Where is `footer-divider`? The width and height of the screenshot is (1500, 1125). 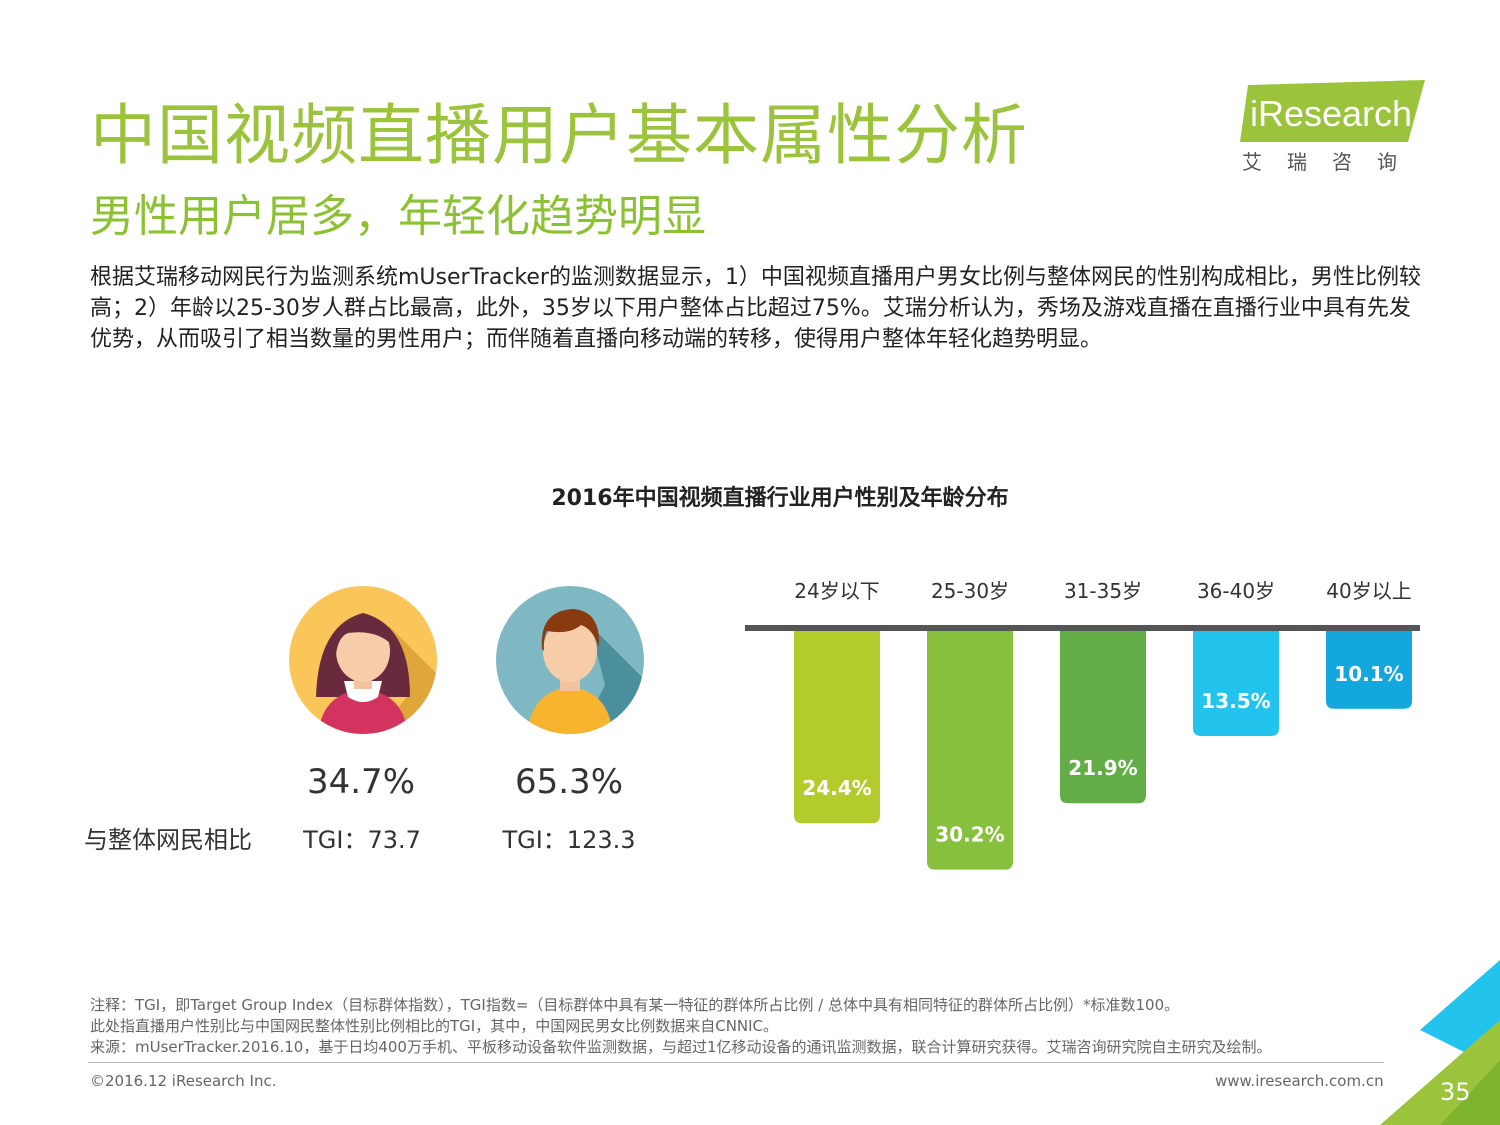
footer-divider is located at coordinates (736, 1062).